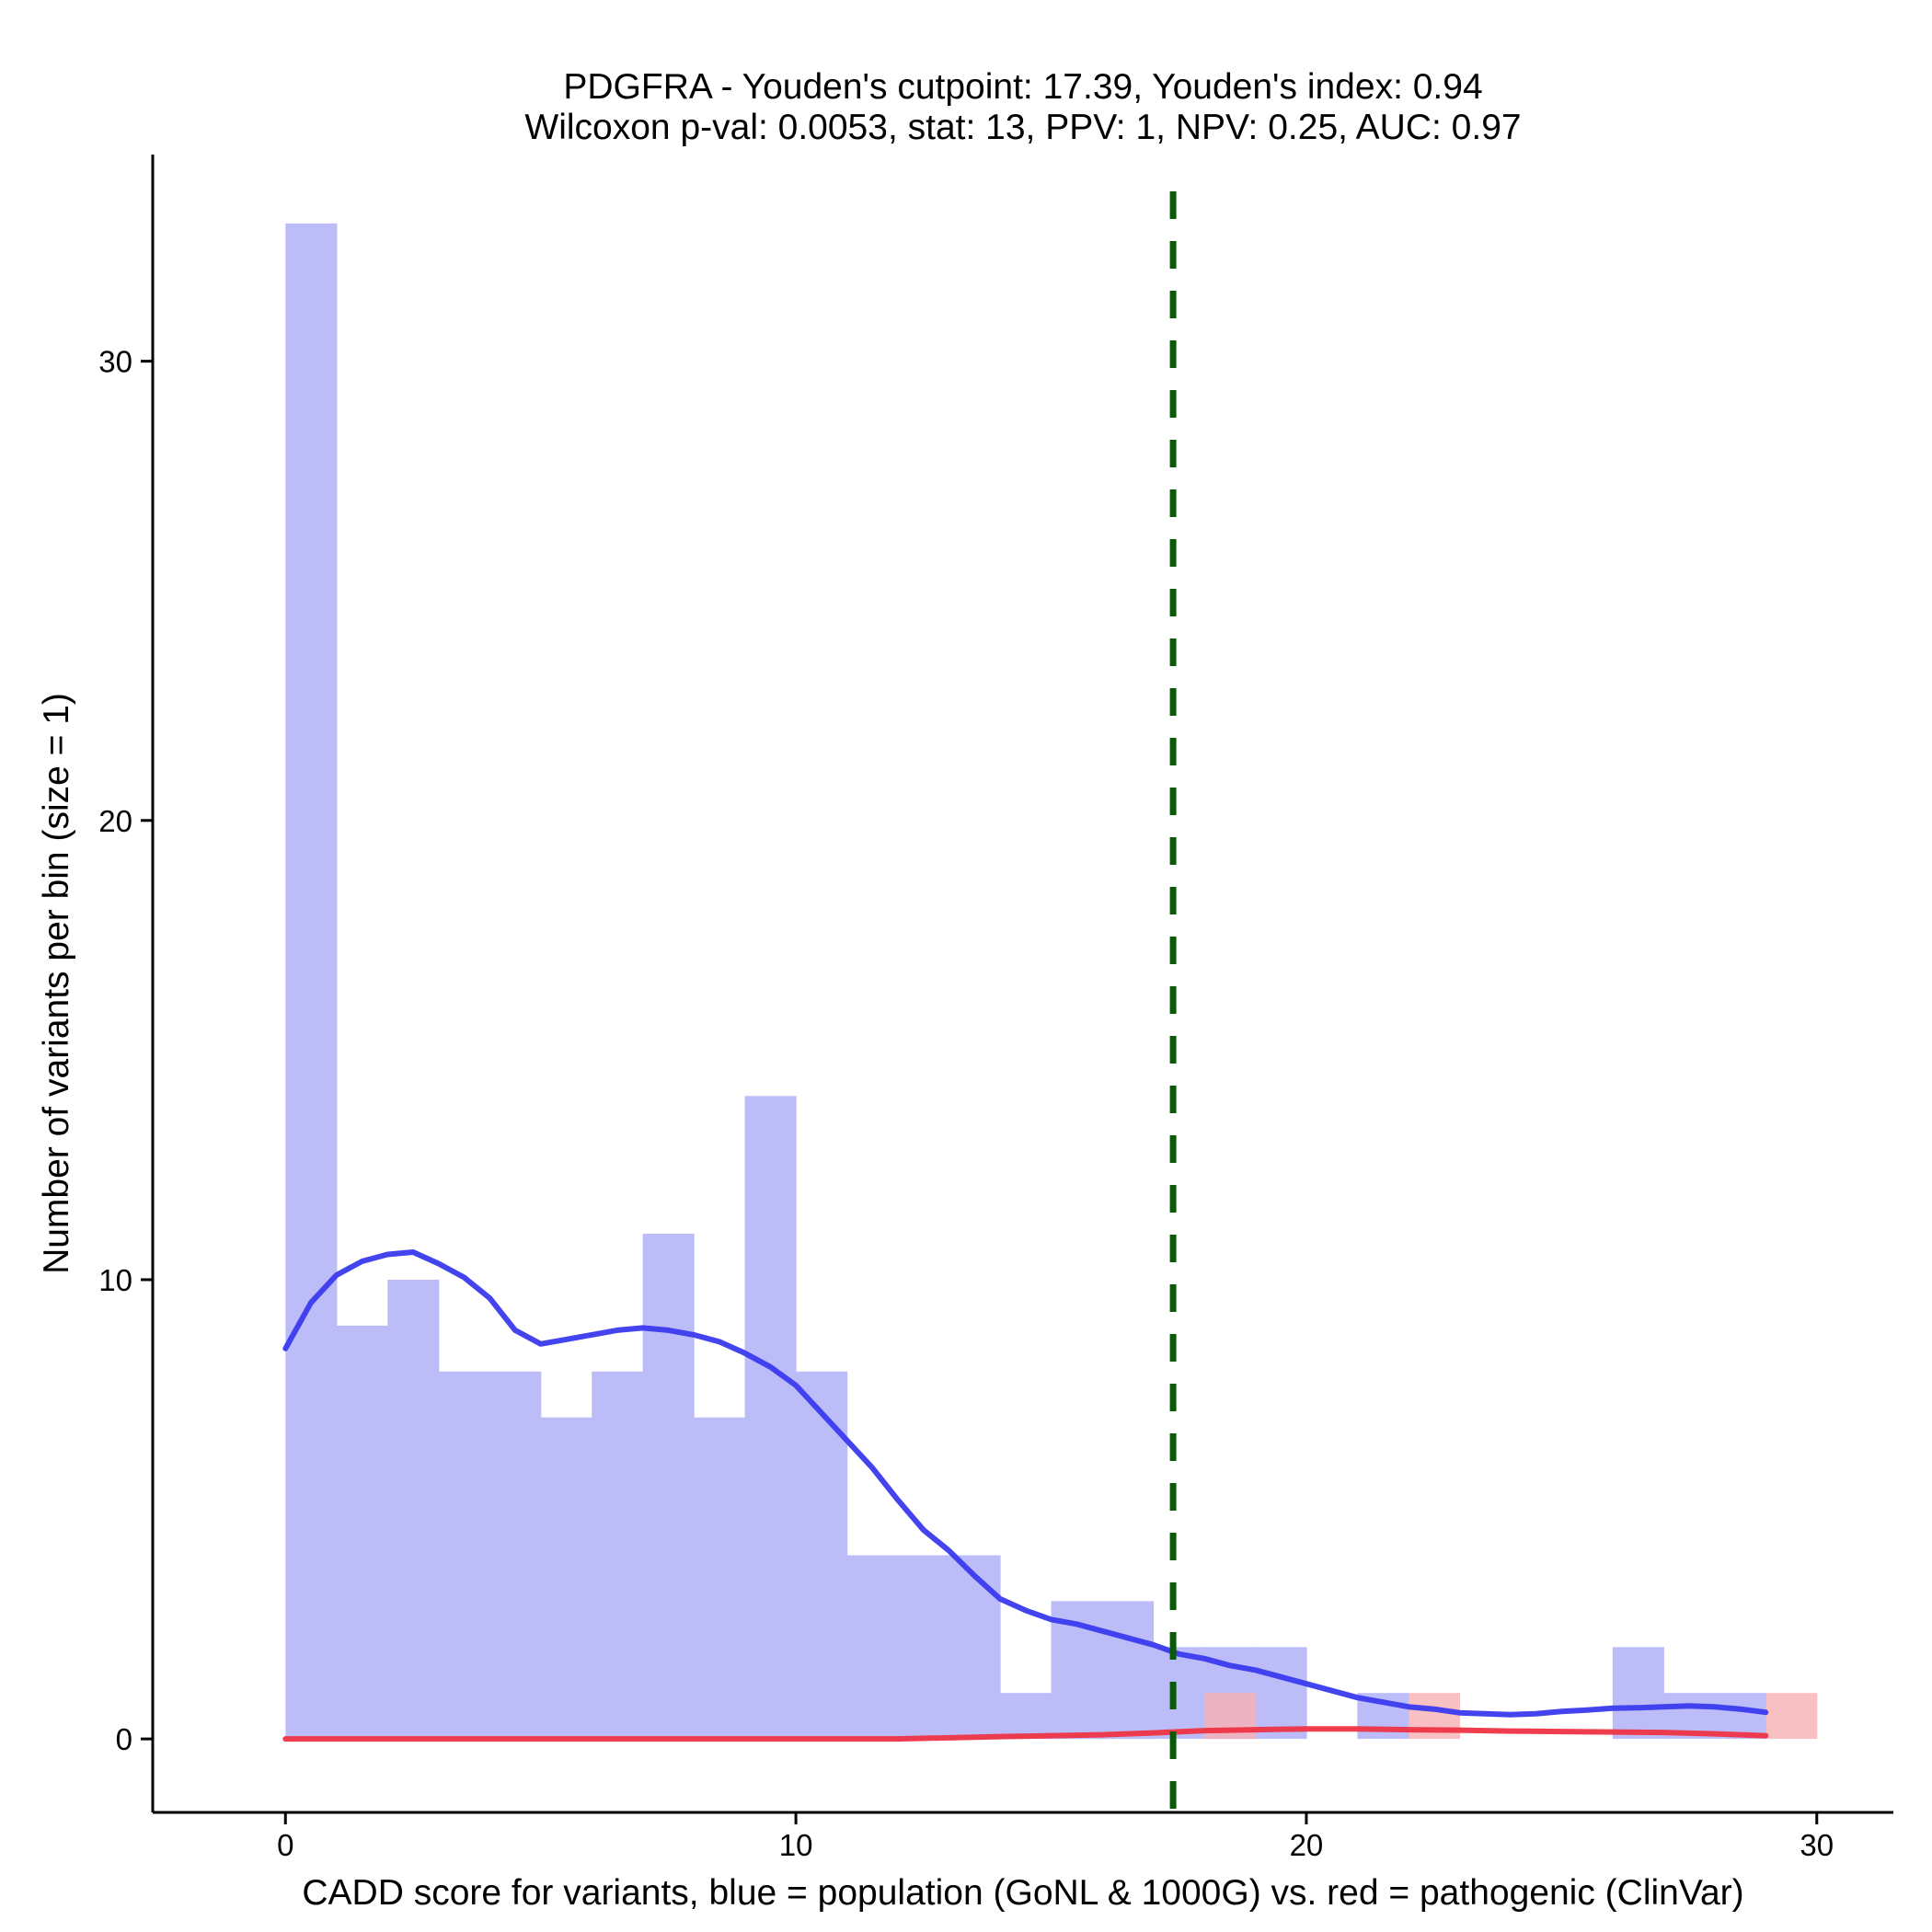 This screenshot has height=1932, width=1932. I want to click on x-tick-label: 10, so click(796, 1845).